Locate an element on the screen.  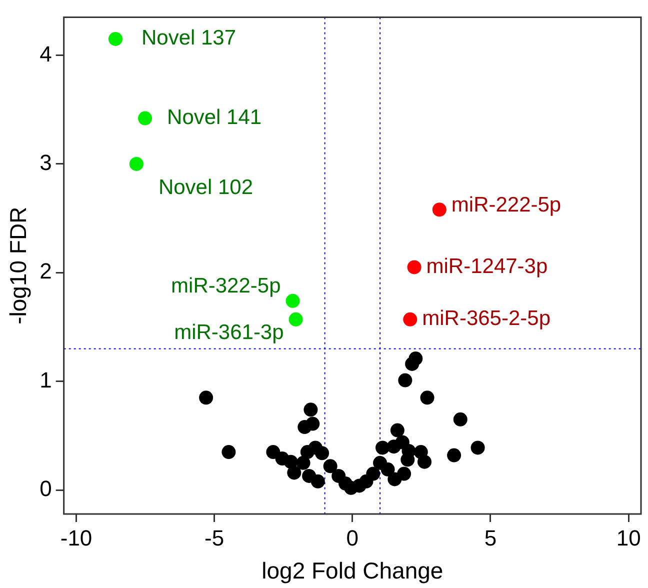
x-tick-label: -10 is located at coordinates (76, 537).